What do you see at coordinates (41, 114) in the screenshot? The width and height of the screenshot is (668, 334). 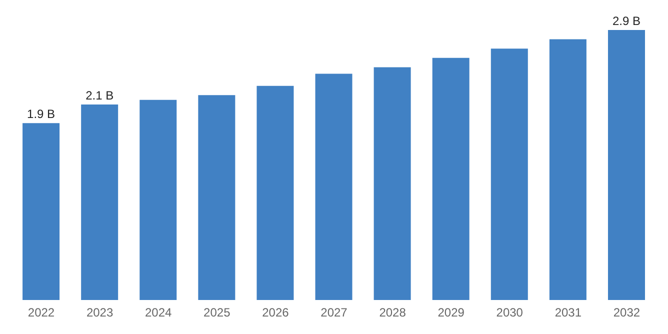 I see `data-label: 1.9 B` at bounding box center [41, 114].